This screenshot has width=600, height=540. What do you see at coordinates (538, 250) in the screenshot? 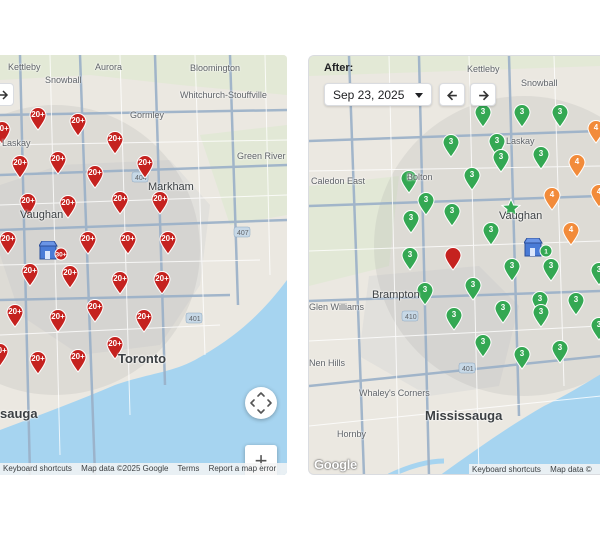
I see `store-icon: 1` at bounding box center [538, 250].